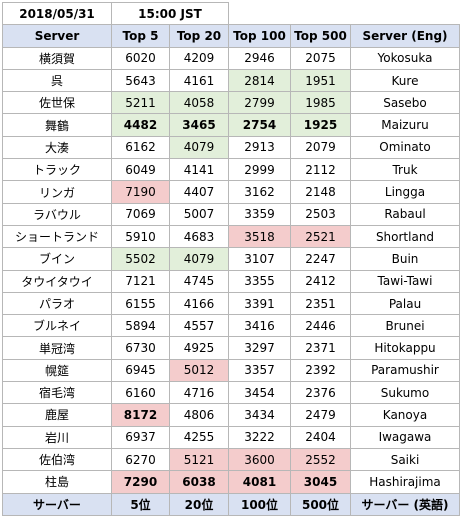 The height and width of the screenshot is (516, 463). Describe the element at coordinates (405, 236) in the screenshot. I see `server-eng-name: Shortland` at that location.